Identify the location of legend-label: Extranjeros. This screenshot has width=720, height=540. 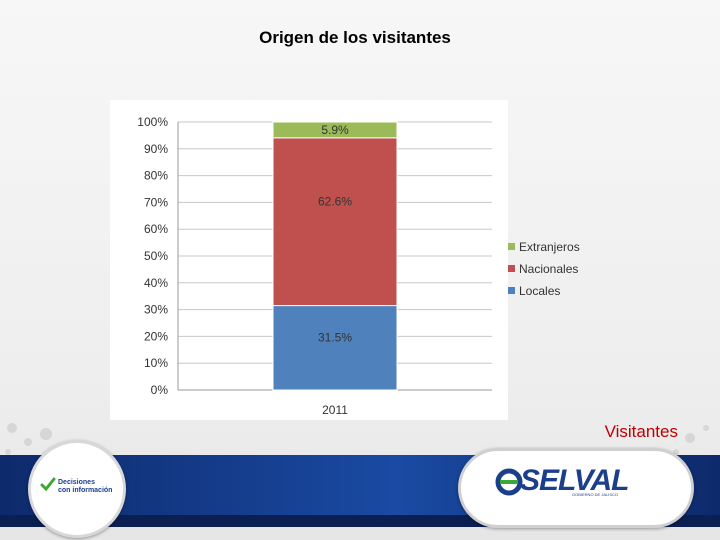
(549, 247).